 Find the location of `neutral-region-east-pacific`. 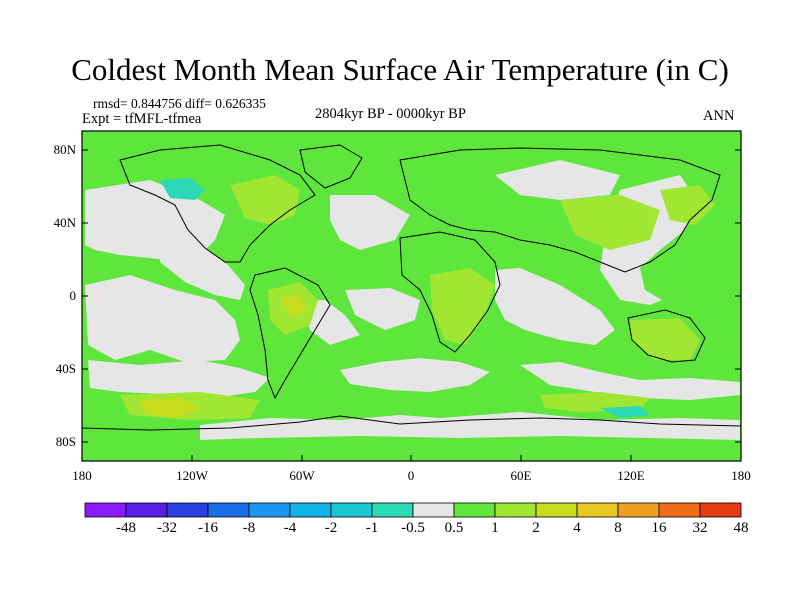

neutral-region-east-pacific is located at coordinates (202, 267).